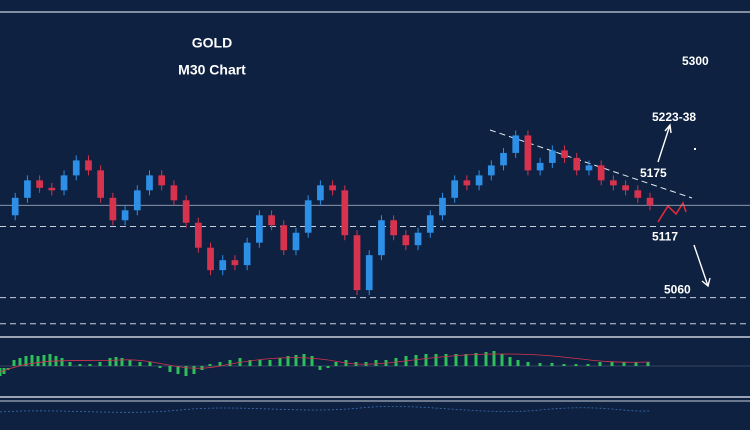 This screenshot has width=750, height=430. What do you see at coordinates (653, 173) in the screenshot?
I see `annotation: 5175` at bounding box center [653, 173].